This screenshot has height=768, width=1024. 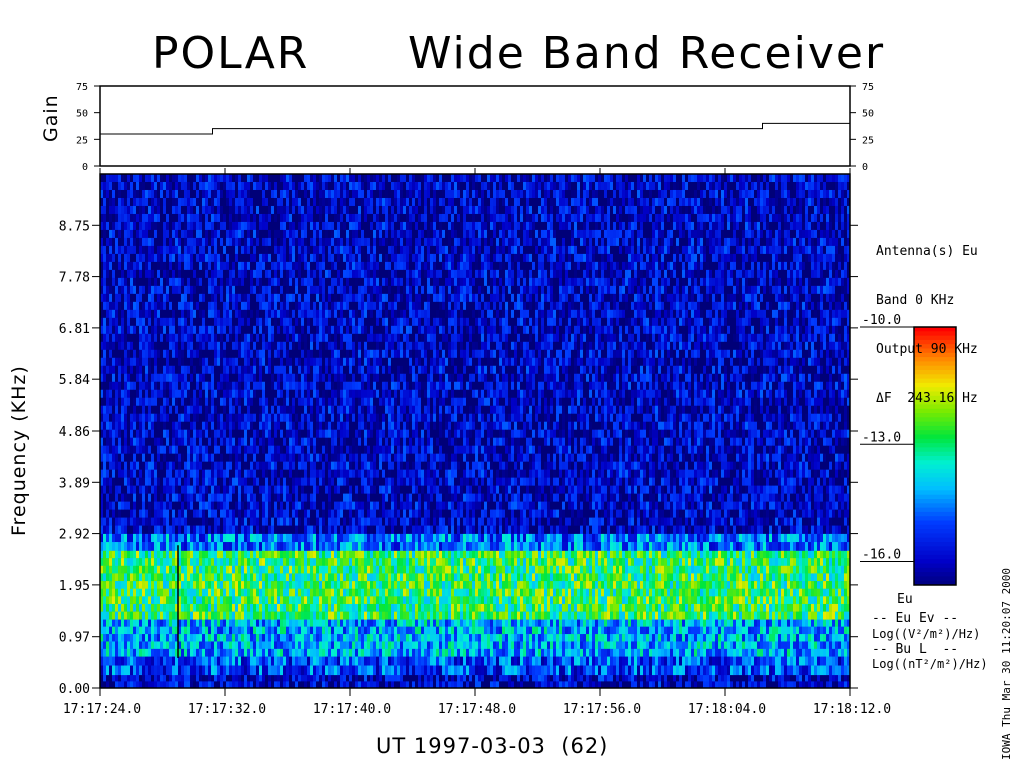 I want to click on title-mission: POLAR, so click(x=231, y=53).